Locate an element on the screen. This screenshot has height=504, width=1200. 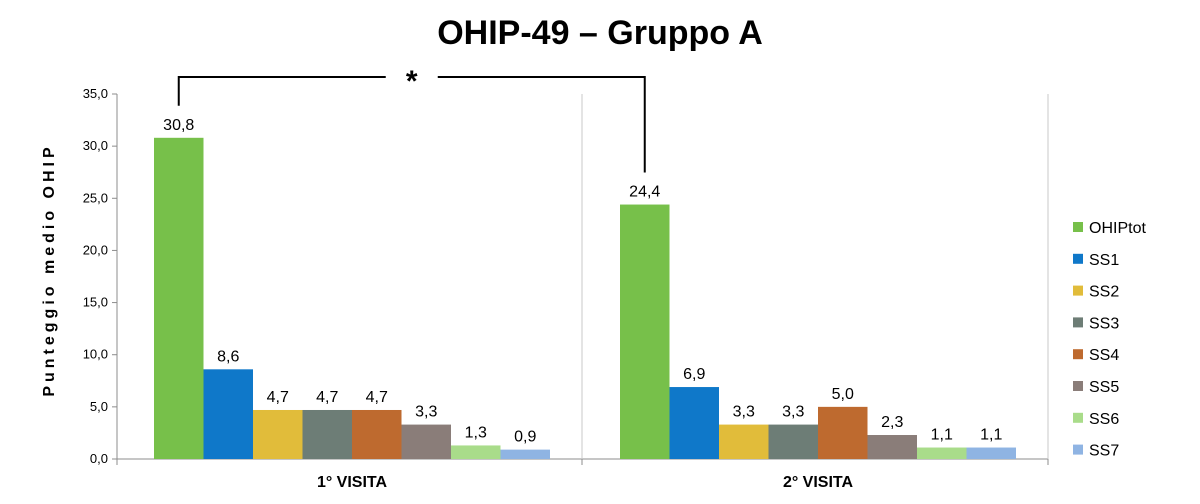
legend-entry-ss7: SS7 is located at coordinates (1104, 451).